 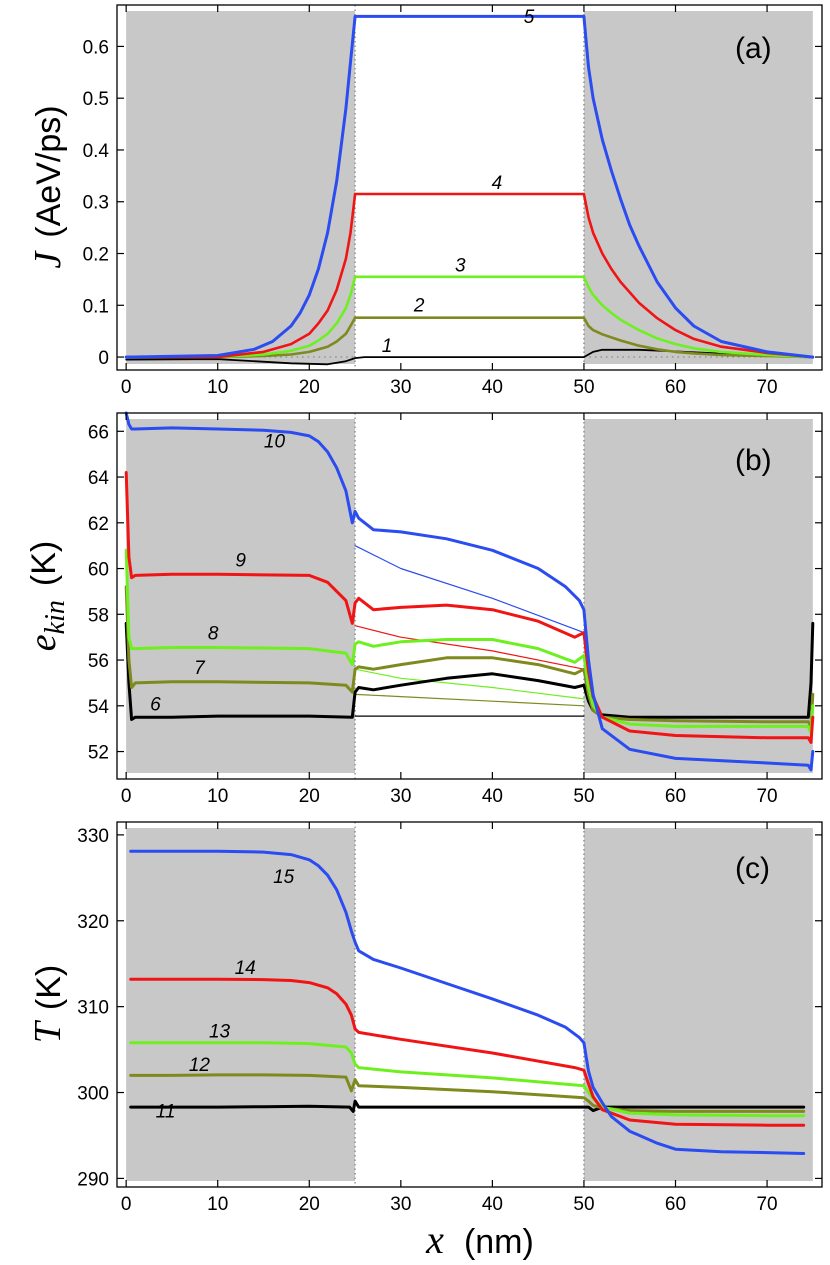 I want to click on y-tick-label: 290, so click(x=93, y=1179).